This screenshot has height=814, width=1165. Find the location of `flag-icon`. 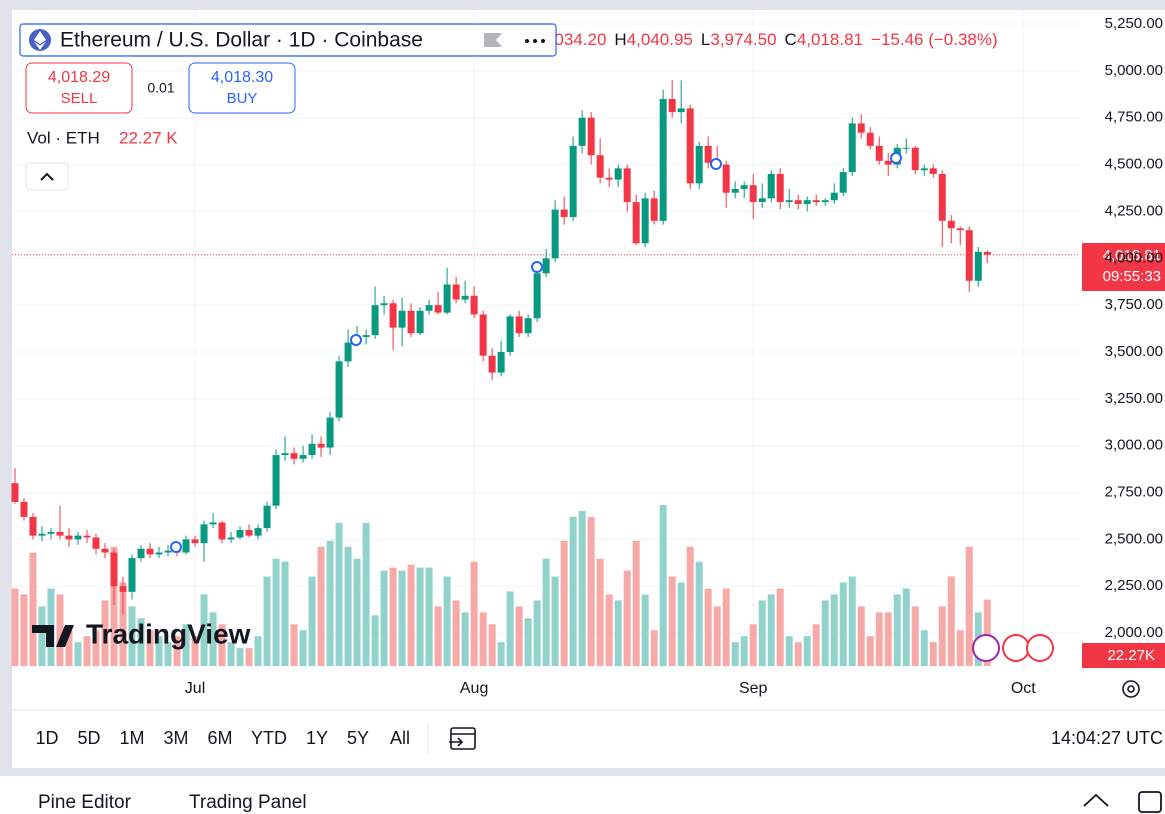

flag-icon is located at coordinates (493, 40).